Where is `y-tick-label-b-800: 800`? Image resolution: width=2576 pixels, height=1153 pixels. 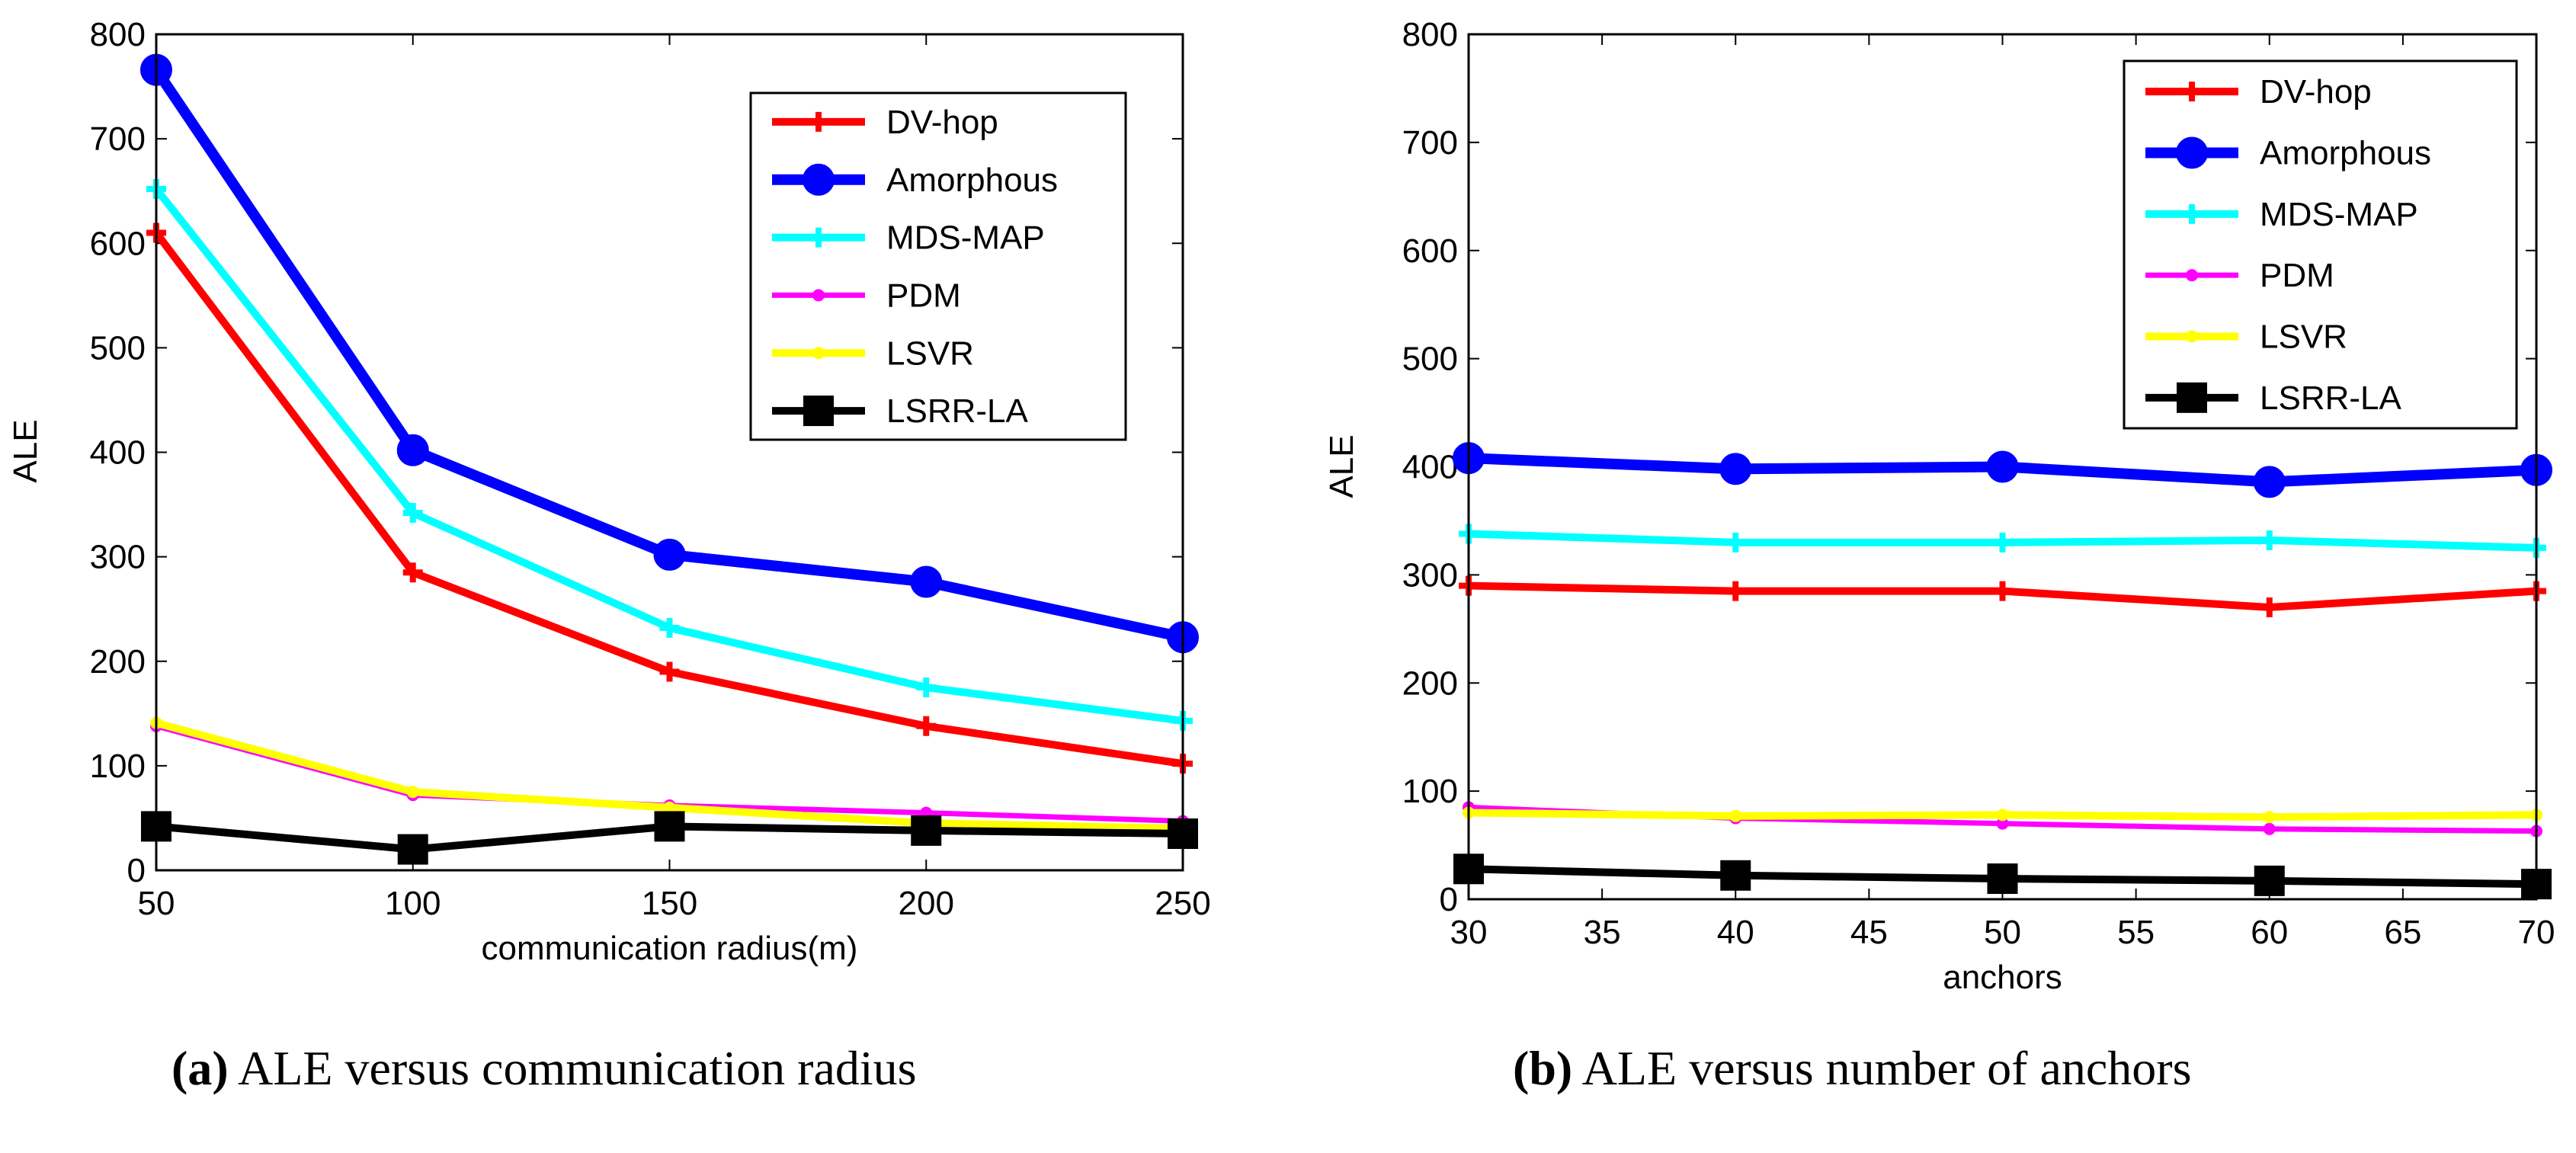 y-tick-label-b-800: 800 is located at coordinates (1430, 34).